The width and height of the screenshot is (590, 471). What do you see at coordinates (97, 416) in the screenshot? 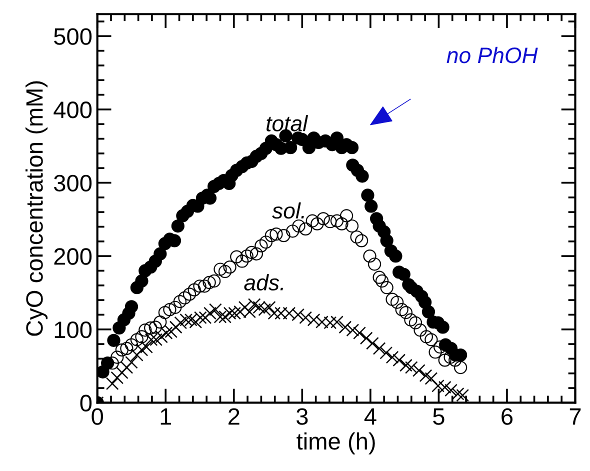
I see `x-tick-label: 0` at bounding box center [97, 416].